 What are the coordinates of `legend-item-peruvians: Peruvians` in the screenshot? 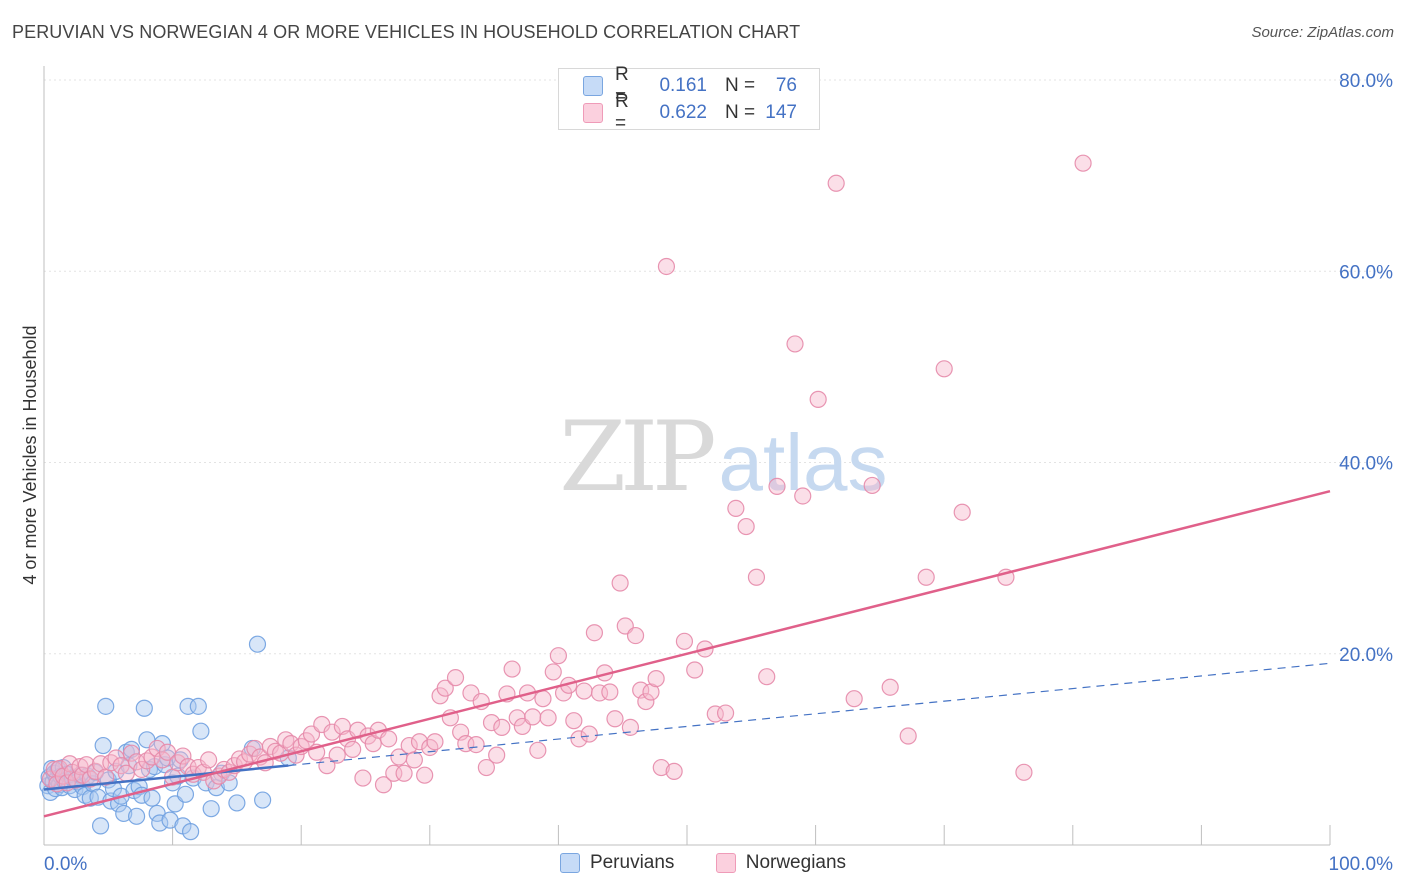 It's located at (617, 863).